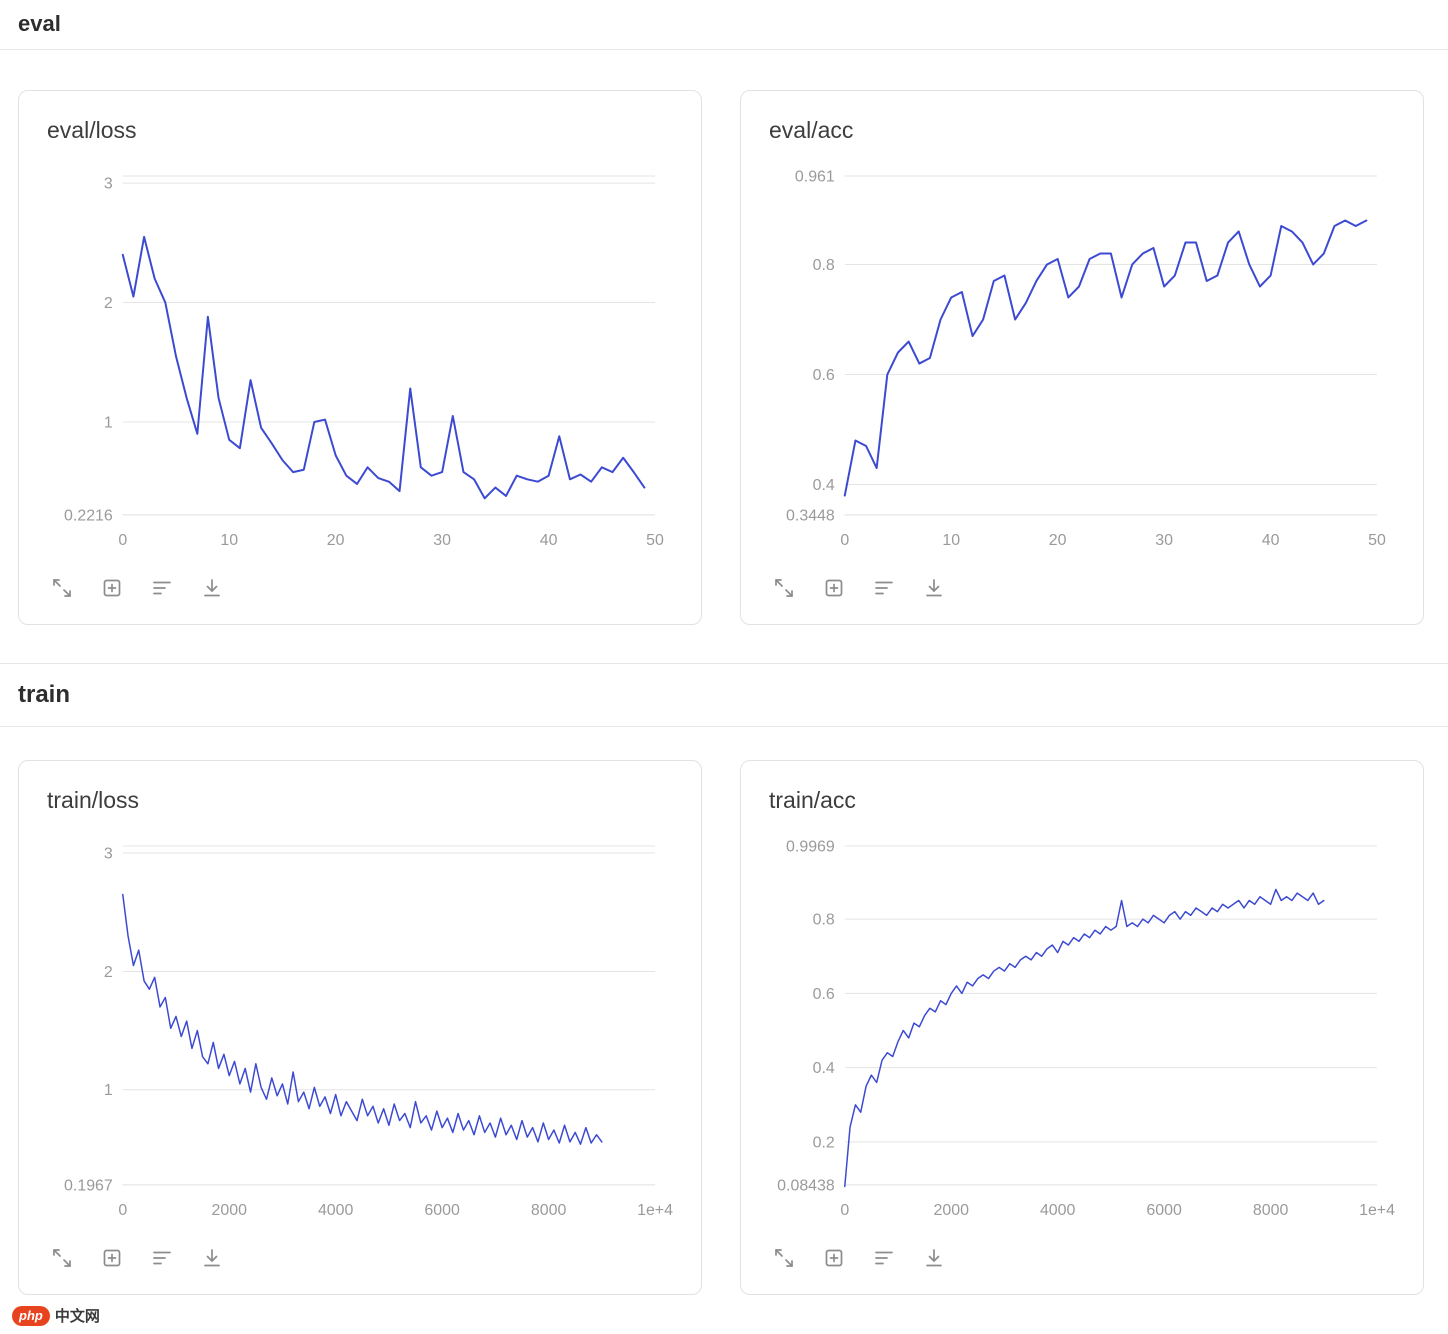 This screenshot has height=1334, width=1448. I want to click on svg-text: 0.2, so click(824, 1142).